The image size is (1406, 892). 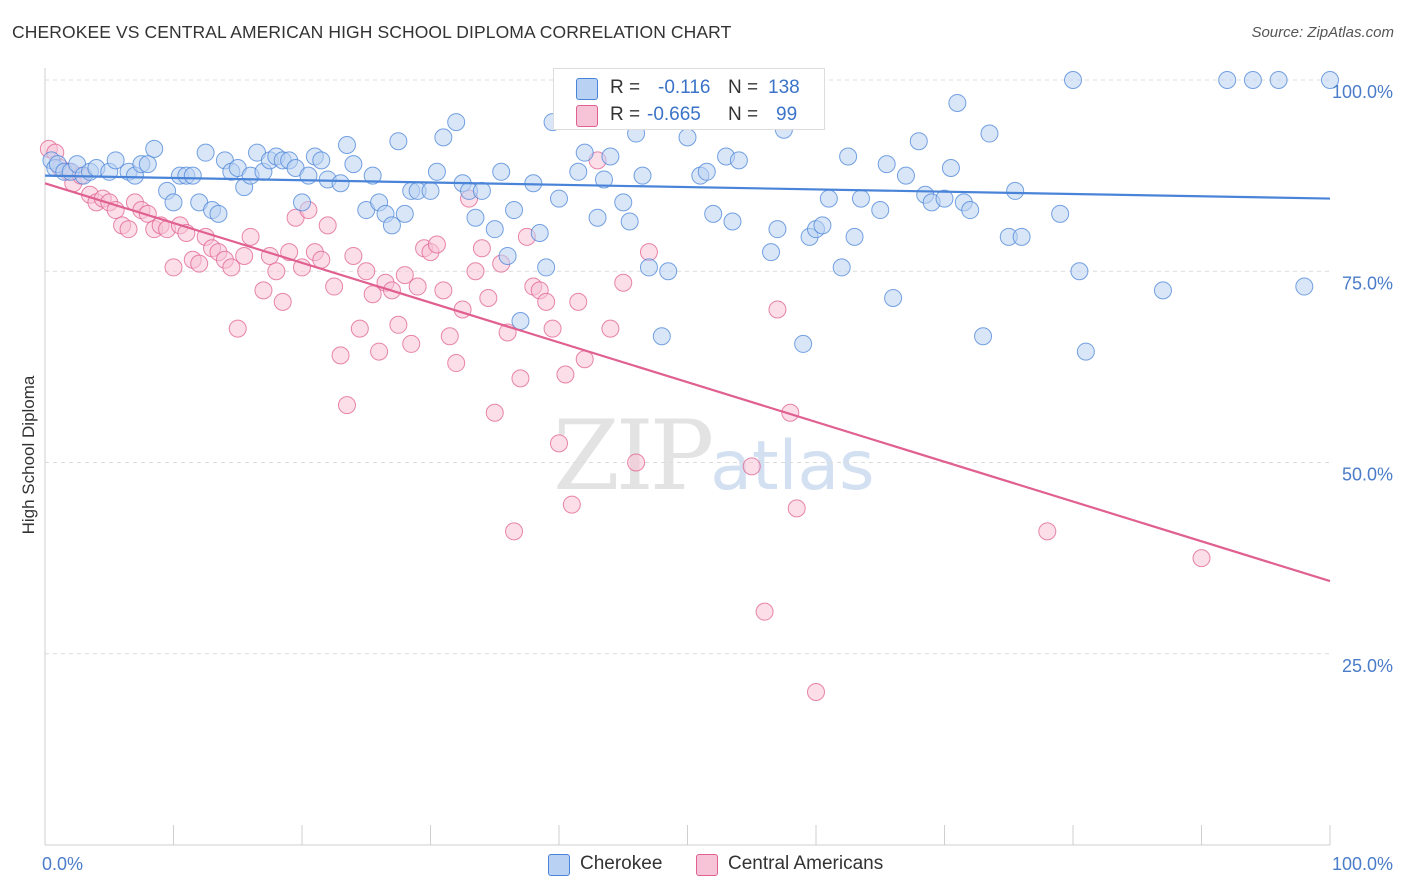 What do you see at coordinates (1362, 92) in the screenshot?
I see `y-tick-label: 100.0%` at bounding box center [1362, 92].